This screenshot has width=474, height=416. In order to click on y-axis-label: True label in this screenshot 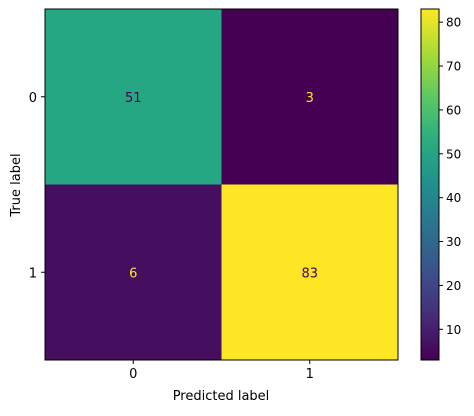, I will do `click(16, 185)`.